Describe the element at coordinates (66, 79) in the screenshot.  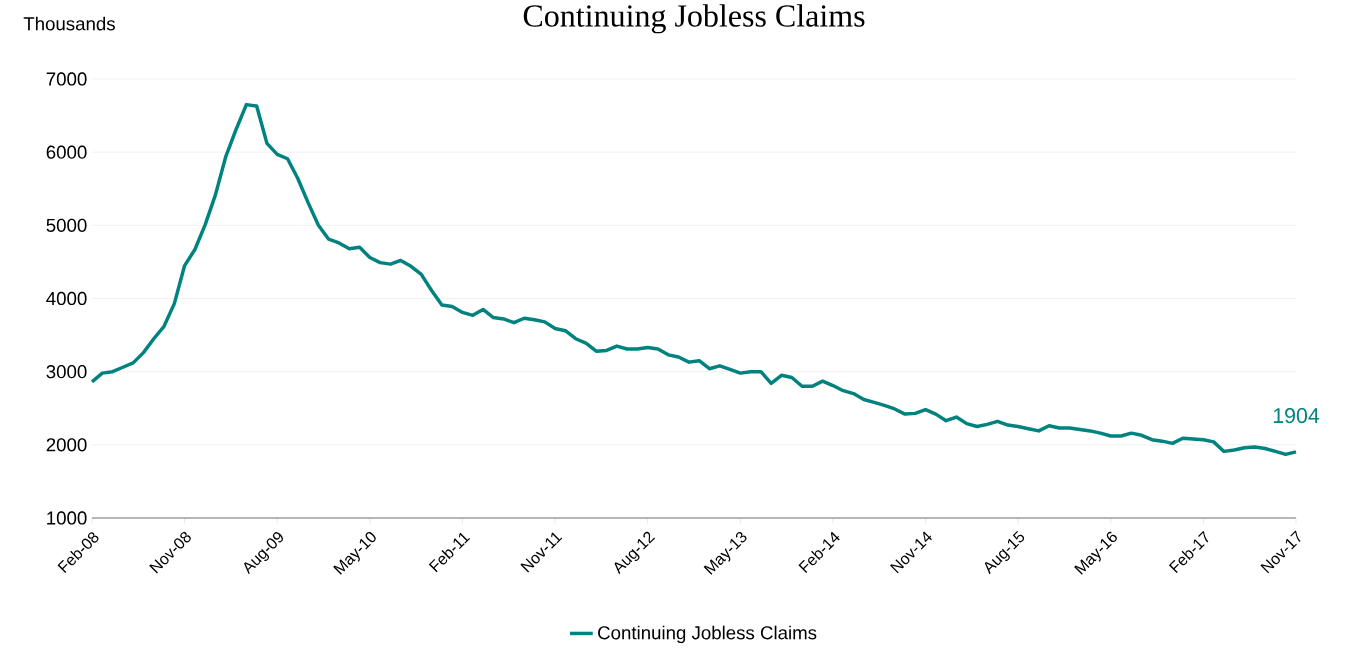
I see `y-tick-label: 7000` at that location.